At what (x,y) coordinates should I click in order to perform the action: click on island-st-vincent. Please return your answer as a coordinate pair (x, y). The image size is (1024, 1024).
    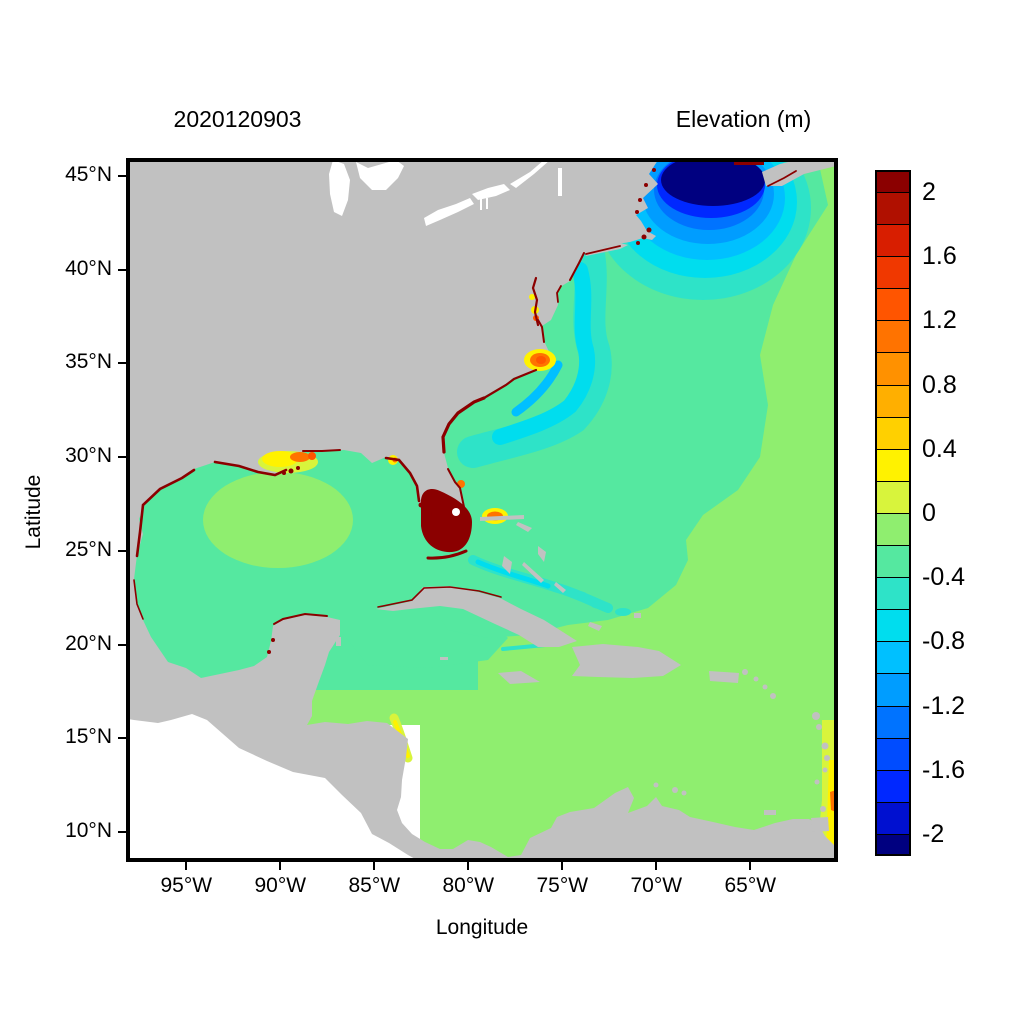
    Looking at the image, I should click on (825, 770).